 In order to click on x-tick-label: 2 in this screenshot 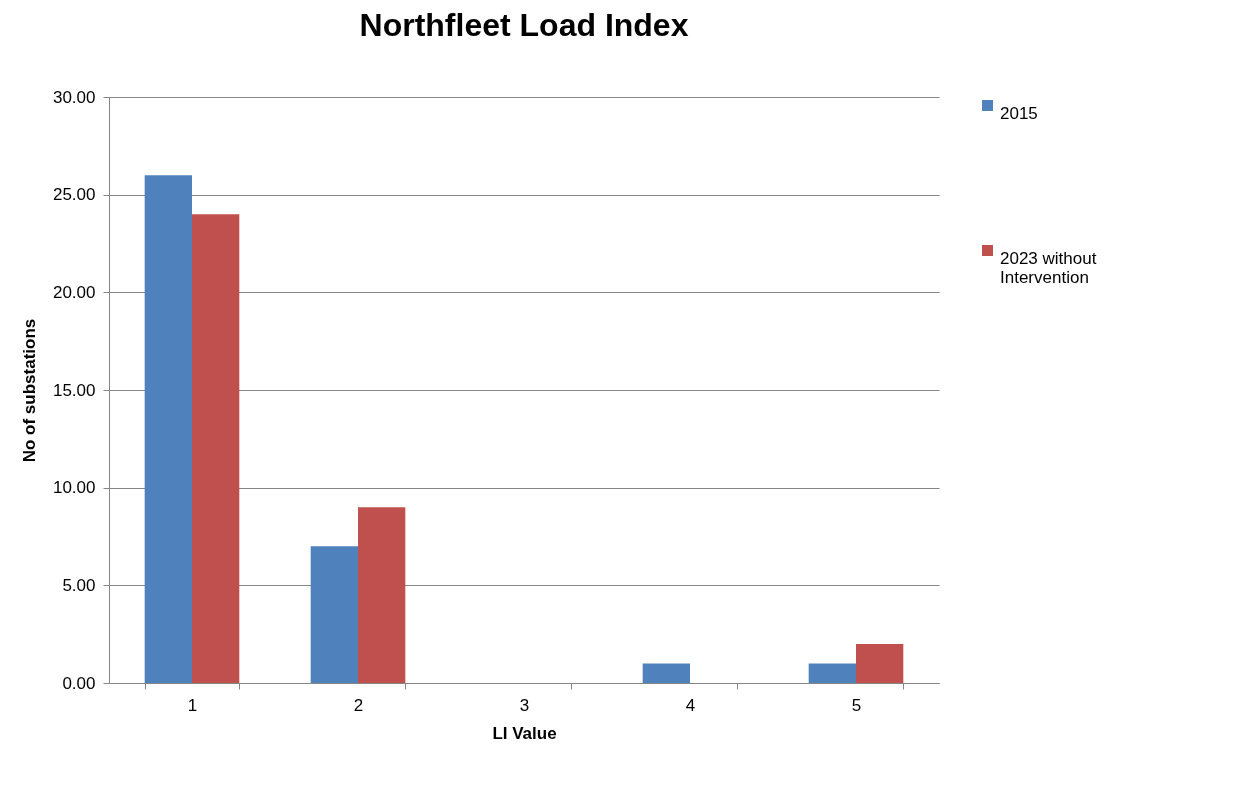, I will do `click(358, 705)`.